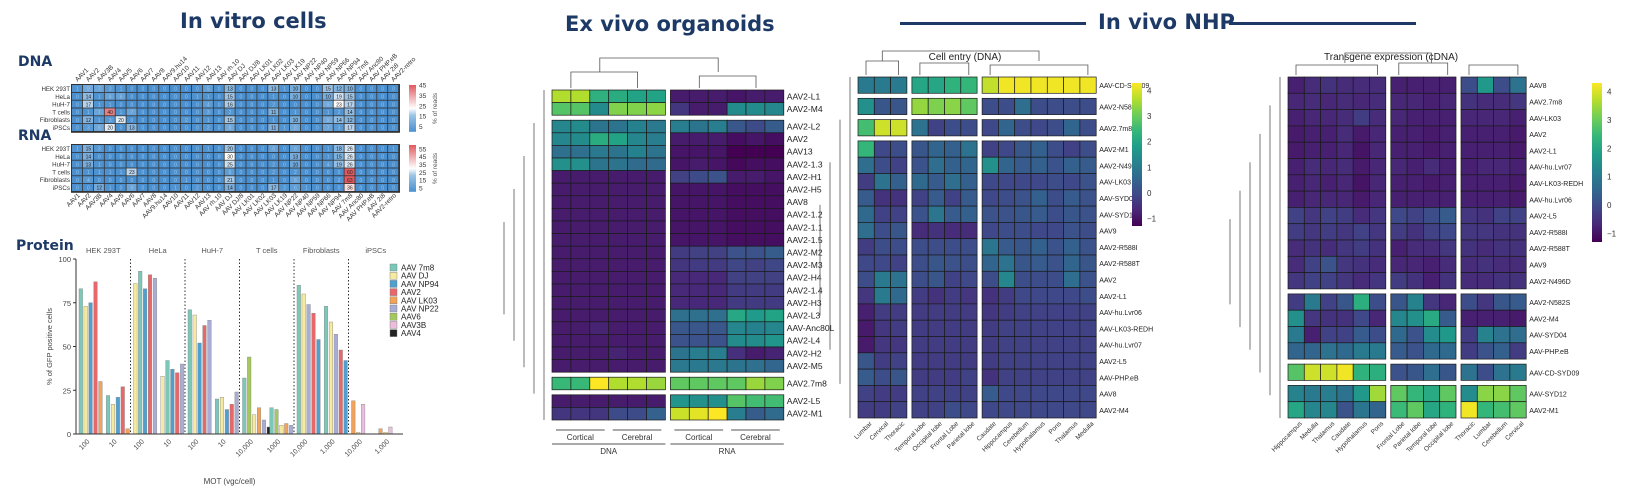 The image size is (1644, 501). Describe the element at coordinates (1556, 184) in the screenshot. I see `invivo-cdna-row-label: AAV-LK03-REDH` at that location.